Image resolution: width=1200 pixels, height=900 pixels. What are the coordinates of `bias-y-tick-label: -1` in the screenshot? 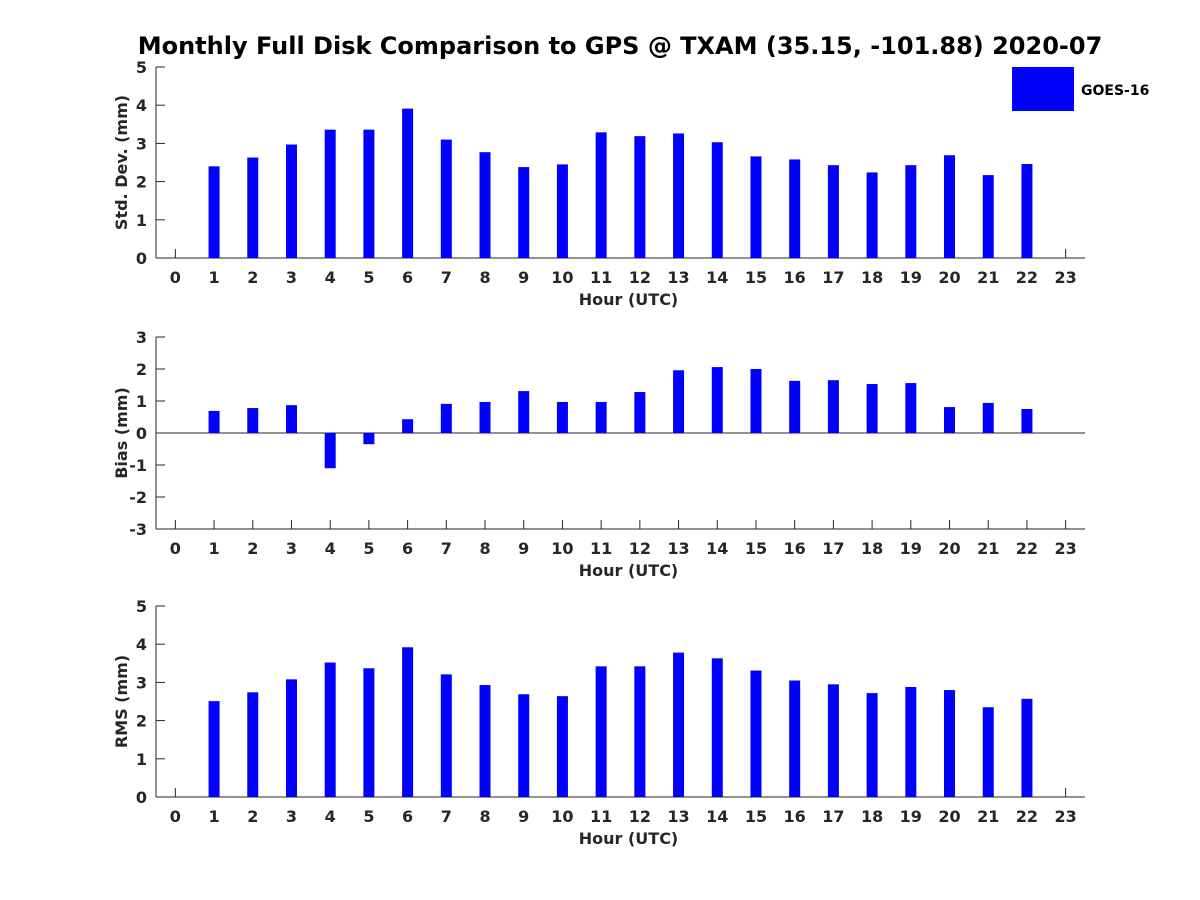 It's located at (138, 465).